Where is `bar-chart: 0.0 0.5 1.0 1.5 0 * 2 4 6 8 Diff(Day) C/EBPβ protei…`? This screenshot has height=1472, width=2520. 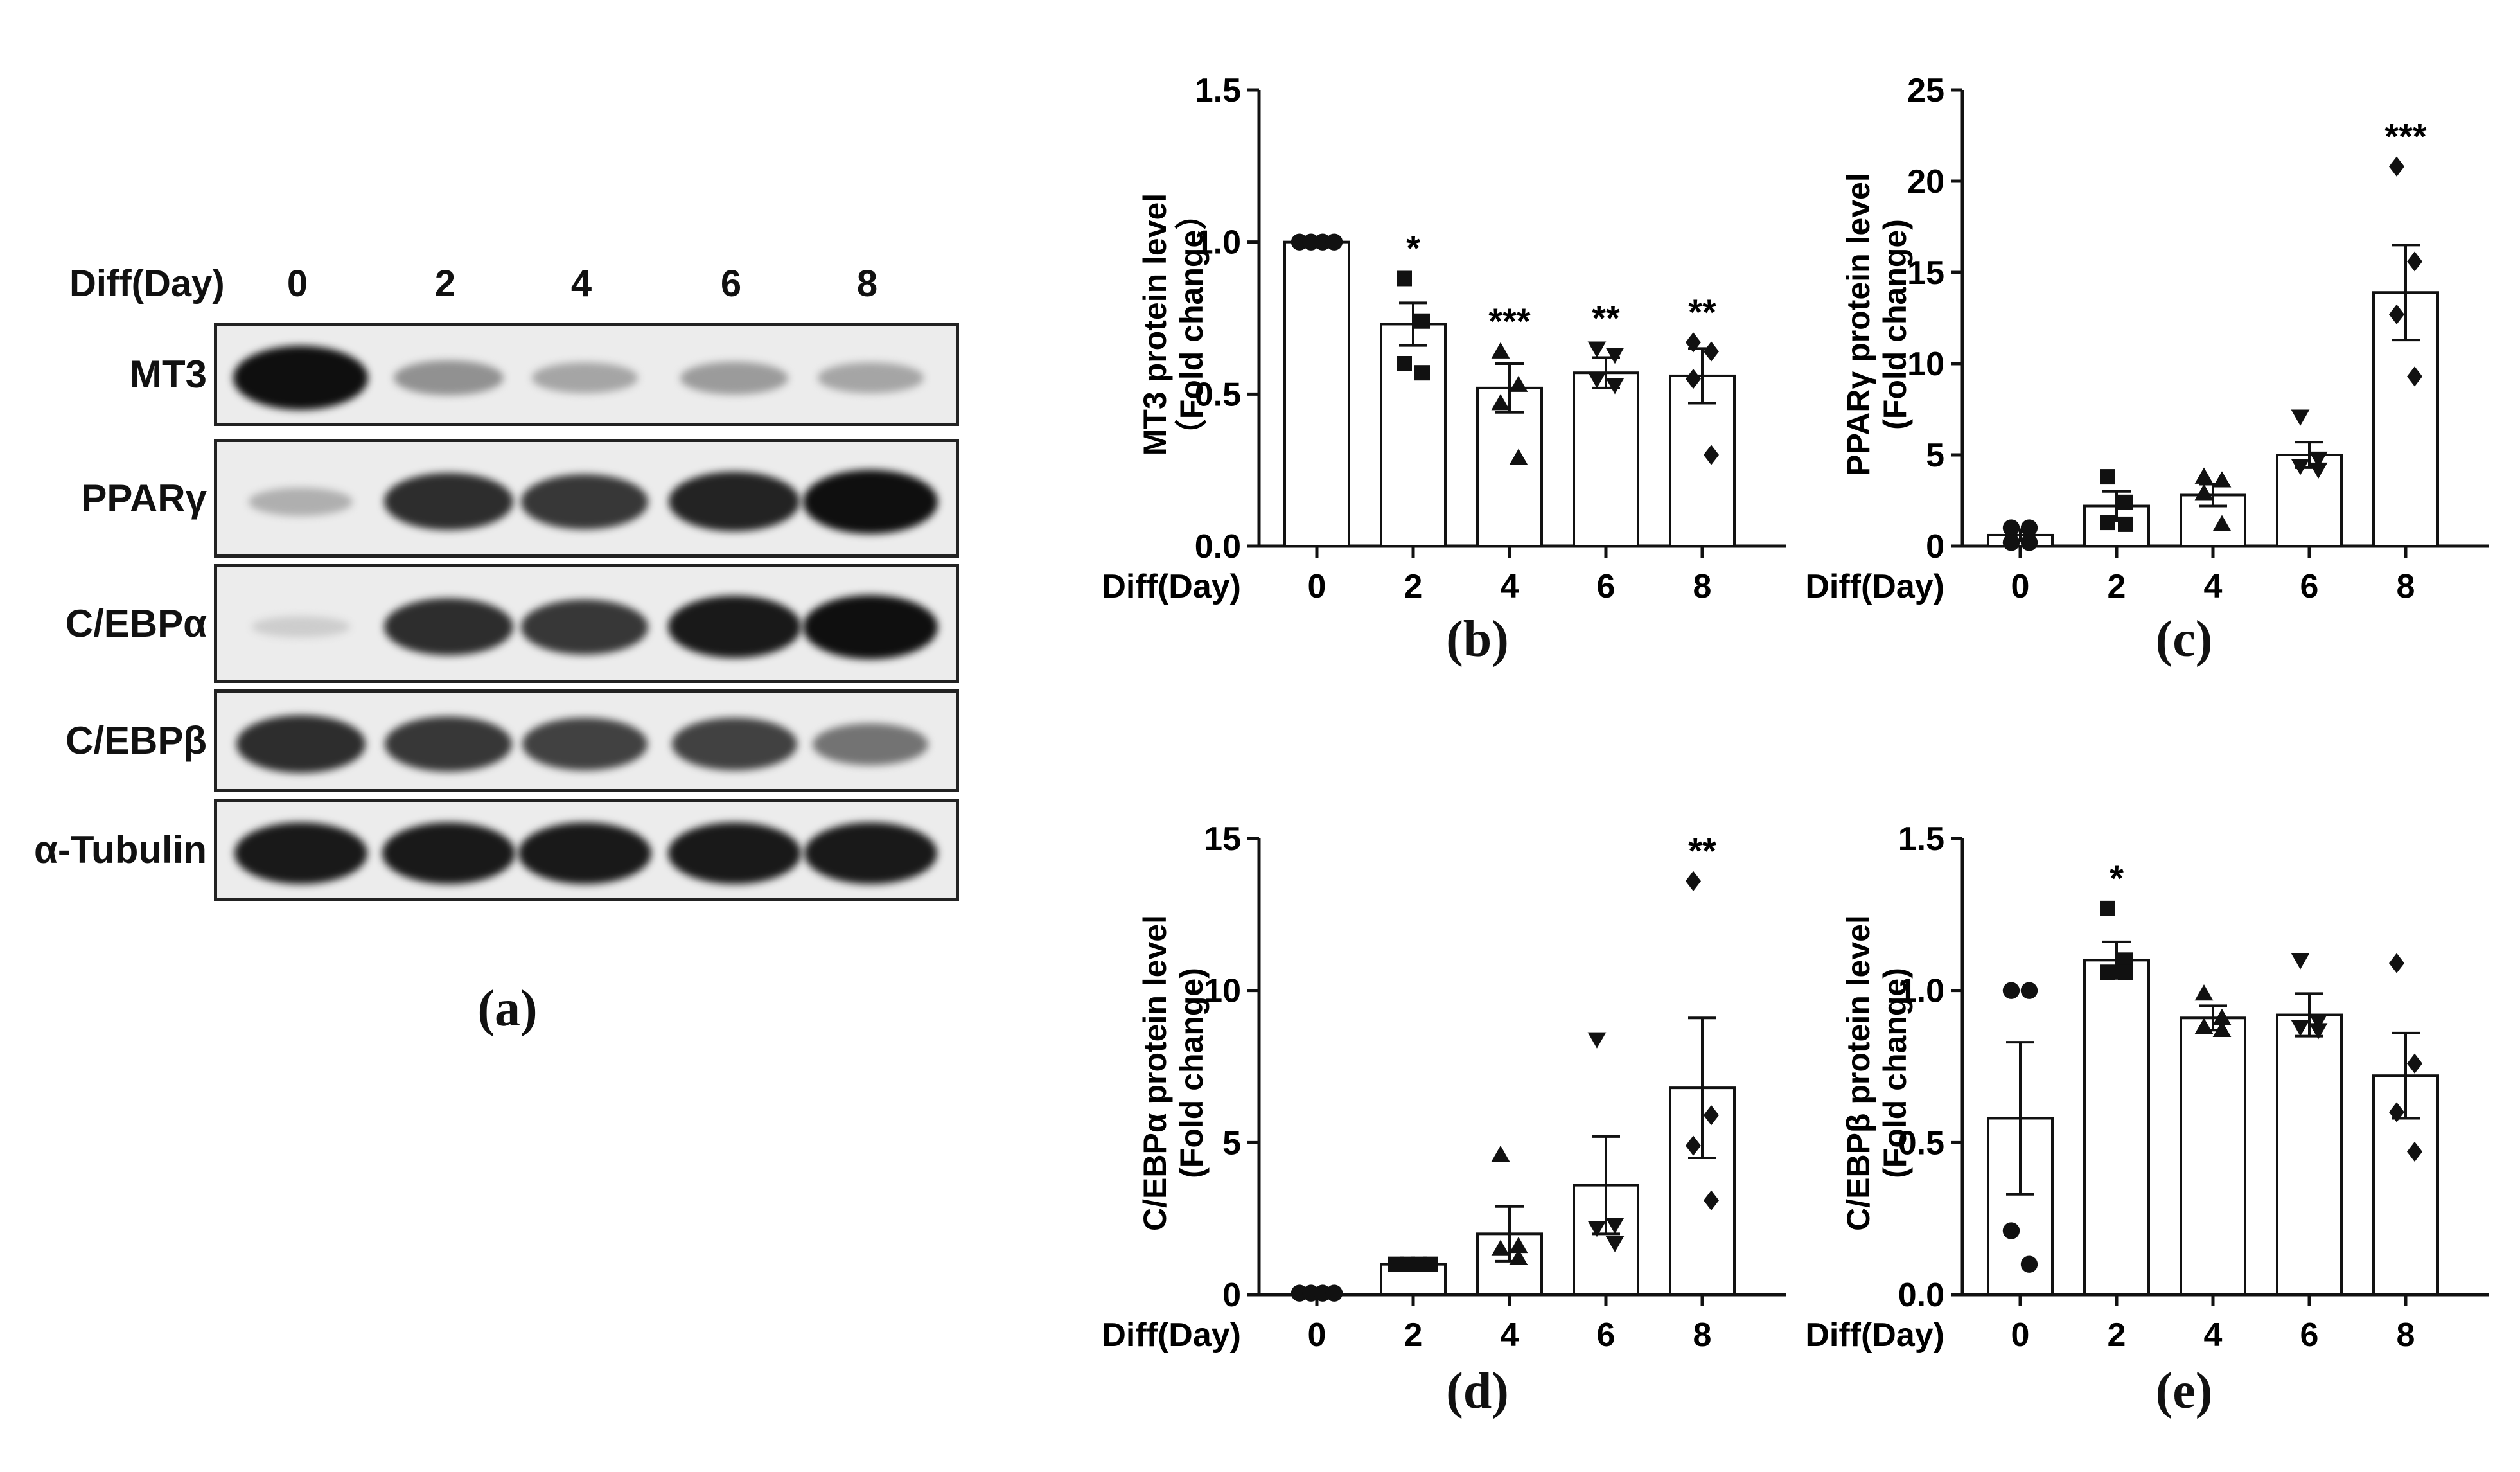 bar-chart: 0.0 0.5 1.0 1.5 0 * 2 4 6 8 Diff(Day) C/EBPβ protei… is located at coordinates (2147, 1087).